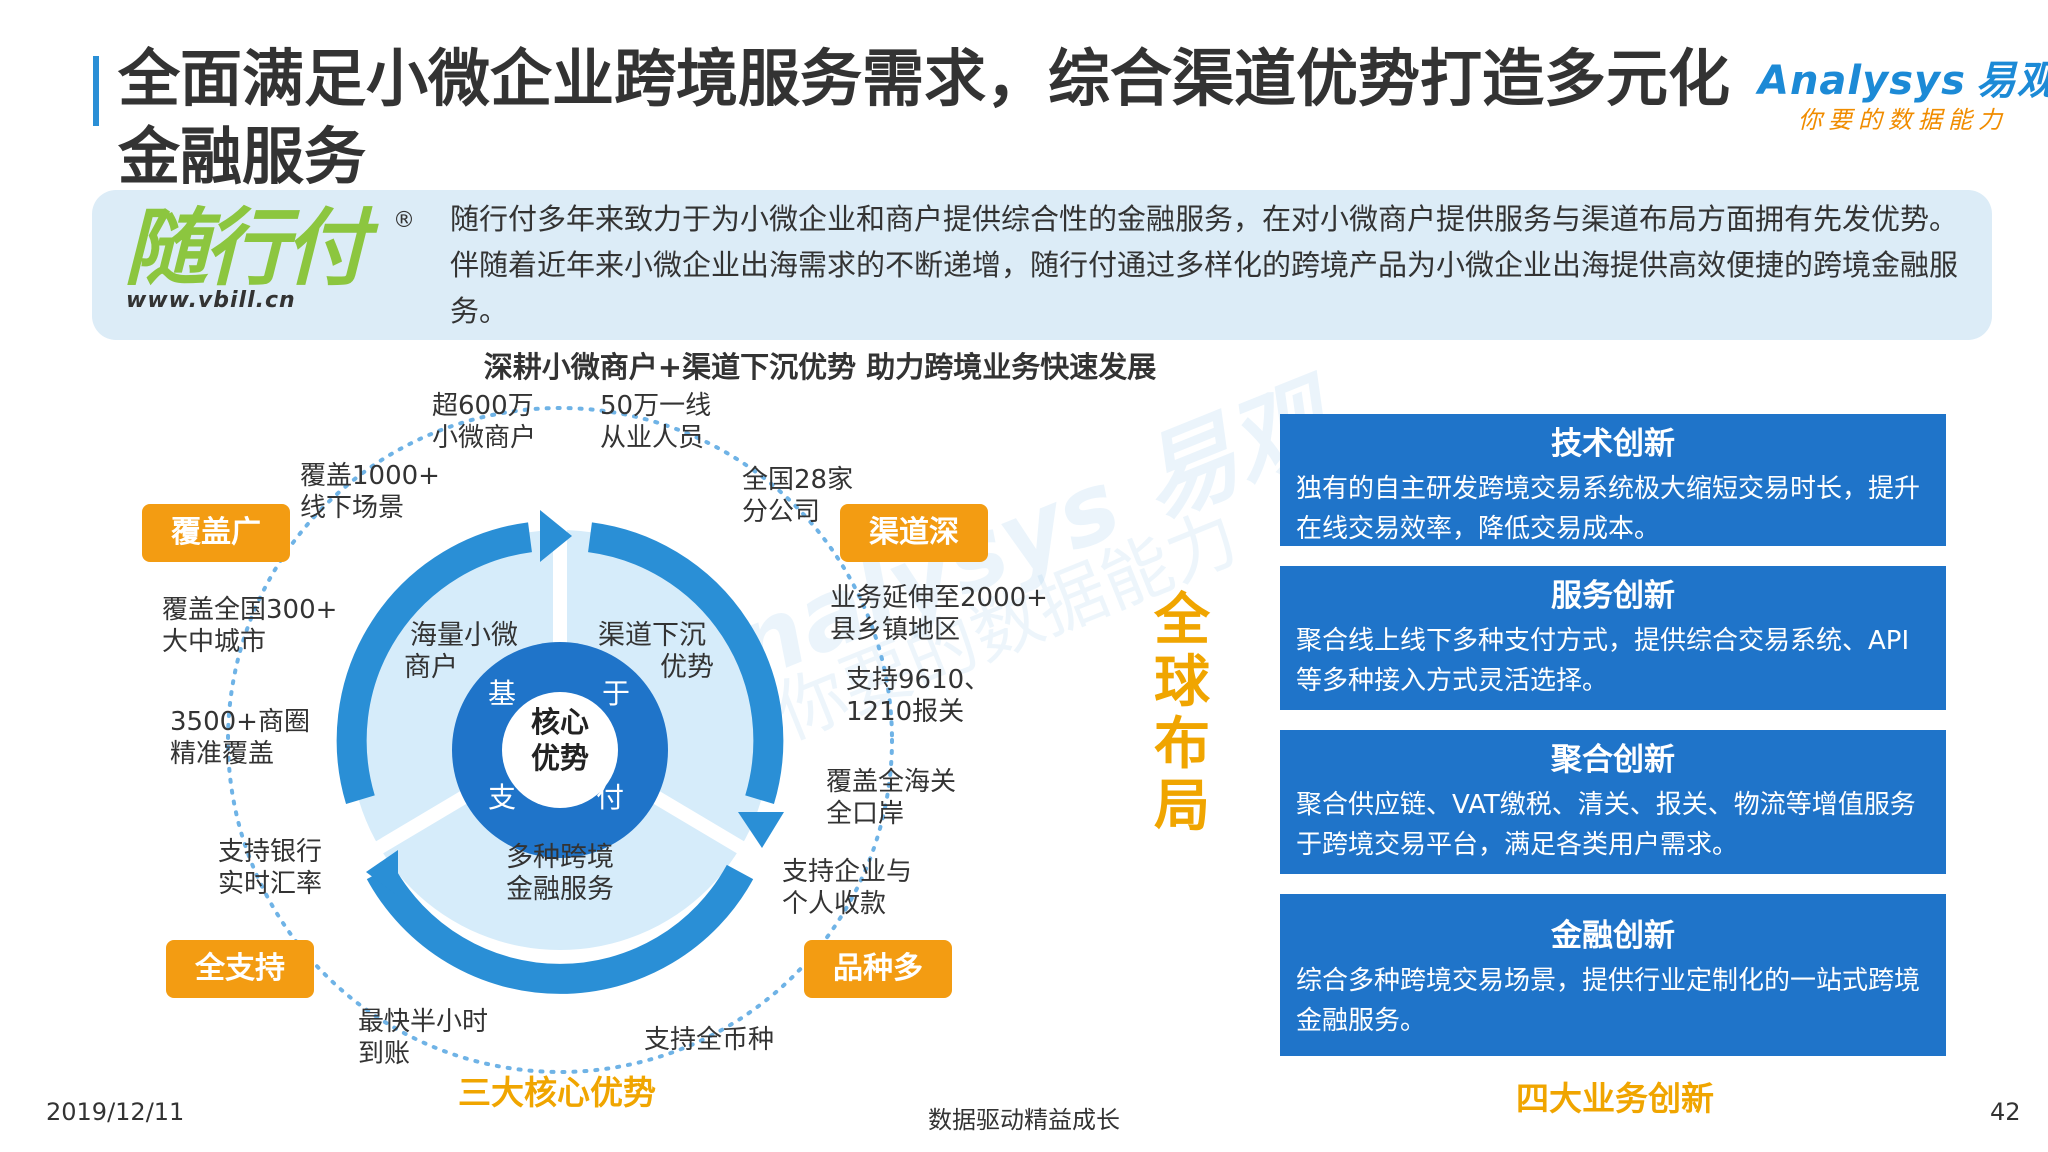  I want to click on arc-right, so click(685, 663).